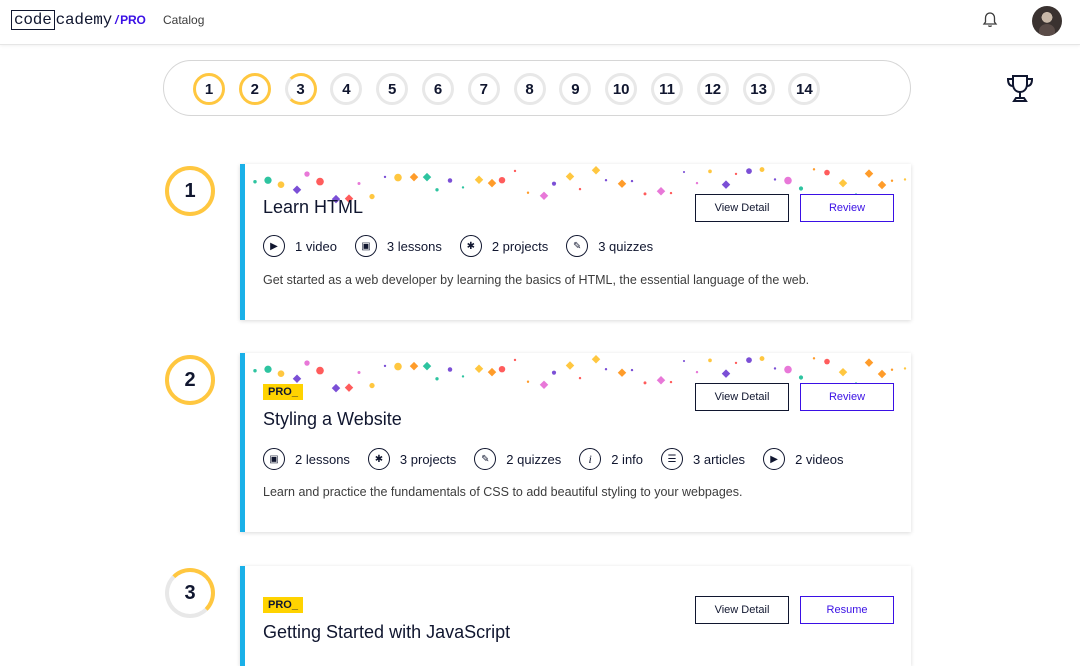  Describe the element at coordinates (387, 632) in the screenshot. I see `module-title: Getting Started with JavaScript` at that location.